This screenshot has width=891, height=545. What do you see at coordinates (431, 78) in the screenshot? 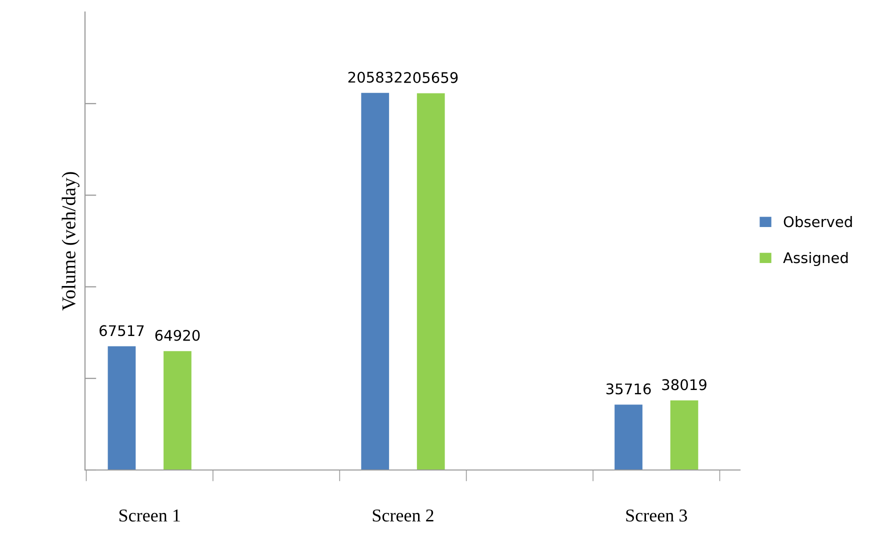
I see `data-label: 205659` at bounding box center [431, 78].